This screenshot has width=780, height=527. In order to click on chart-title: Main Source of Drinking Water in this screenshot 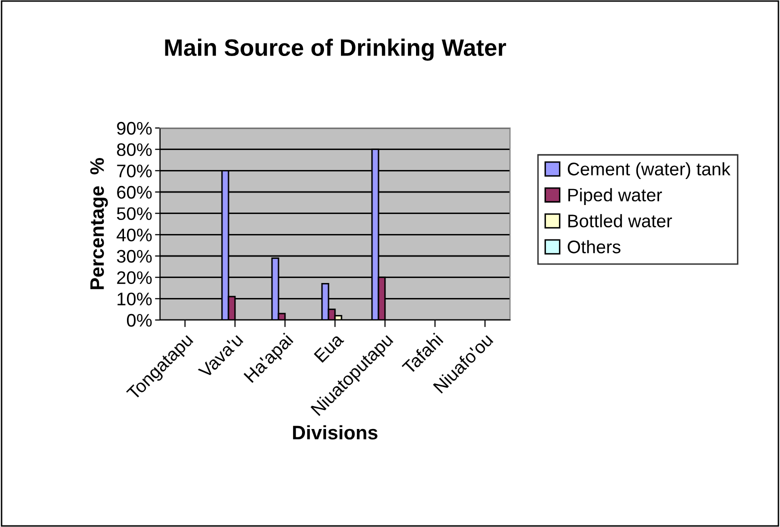, I will do `click(335, 49)`.